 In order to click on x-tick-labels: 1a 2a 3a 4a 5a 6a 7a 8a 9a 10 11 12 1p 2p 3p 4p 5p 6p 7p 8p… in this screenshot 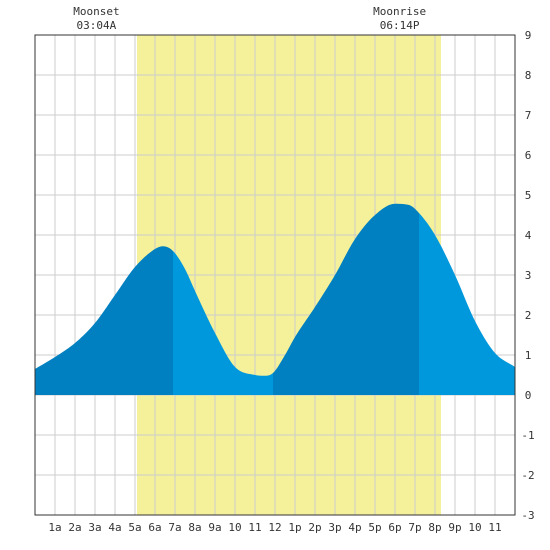, I will do `click(274, 527)`.